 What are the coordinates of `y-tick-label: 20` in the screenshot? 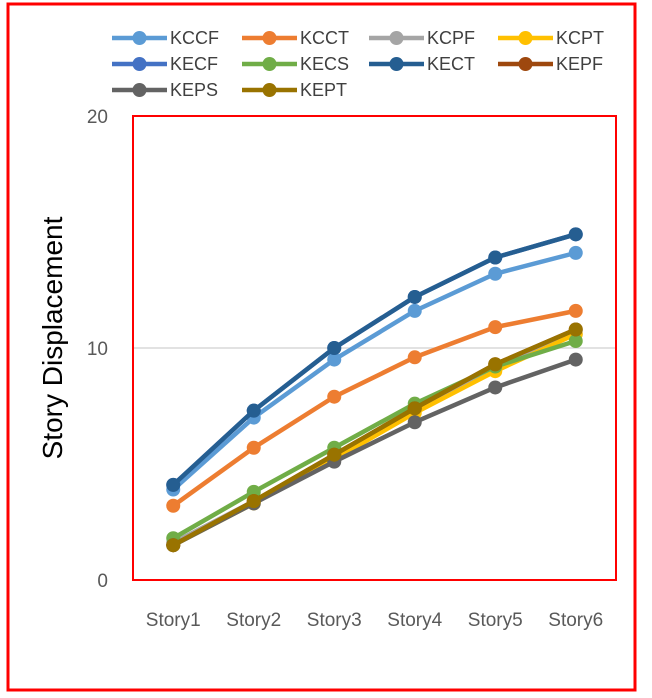 It's located at (97, 117).